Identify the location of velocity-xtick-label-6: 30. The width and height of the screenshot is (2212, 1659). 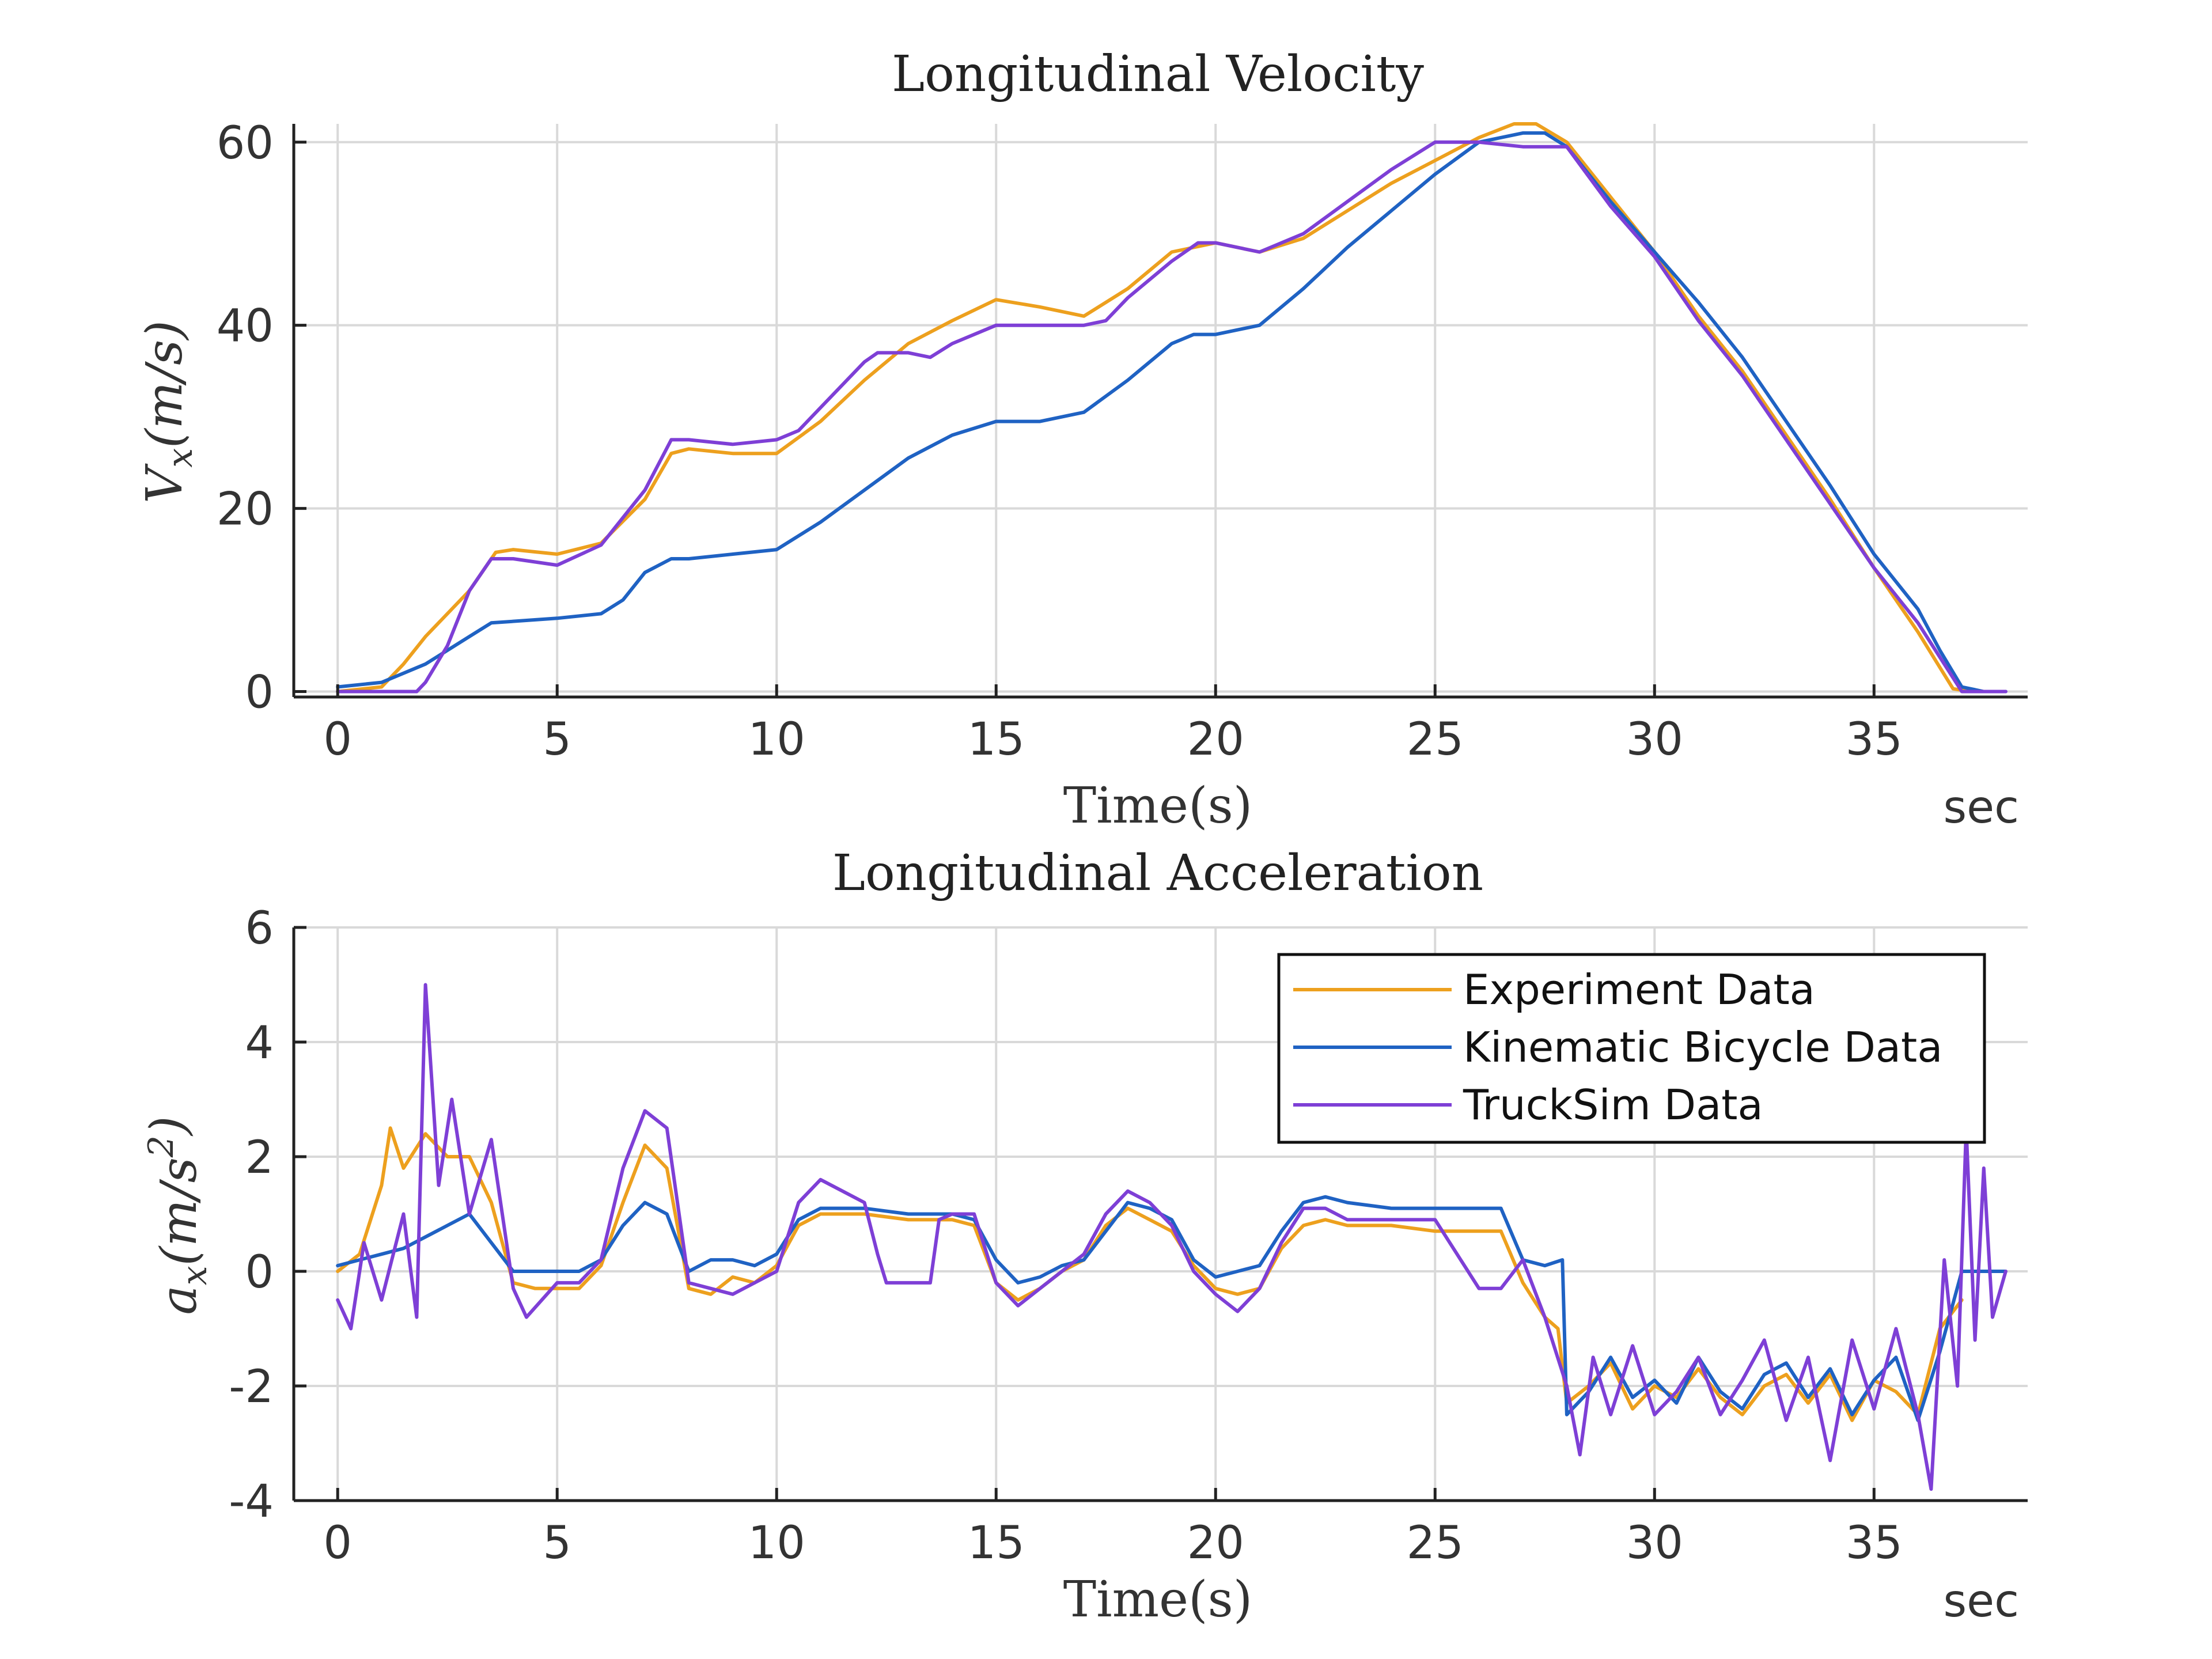
(1654, 740).